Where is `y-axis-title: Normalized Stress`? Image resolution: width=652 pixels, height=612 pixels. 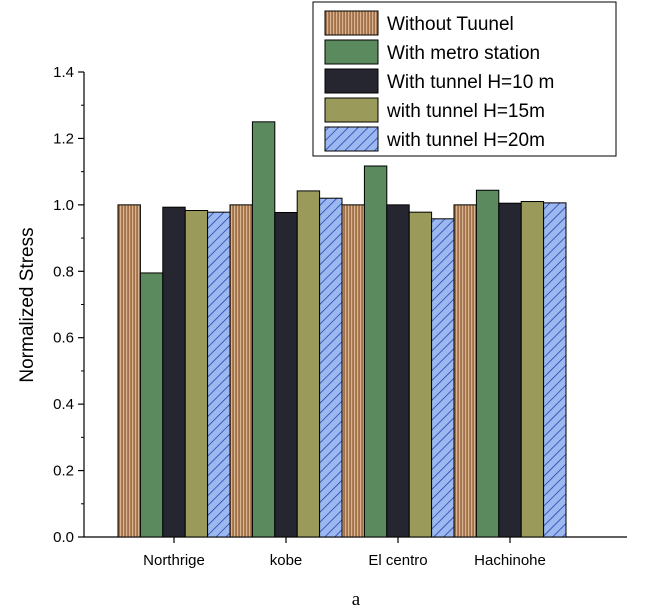 y-axis-title: Normalized Stress is located at coordinates (27, 304).